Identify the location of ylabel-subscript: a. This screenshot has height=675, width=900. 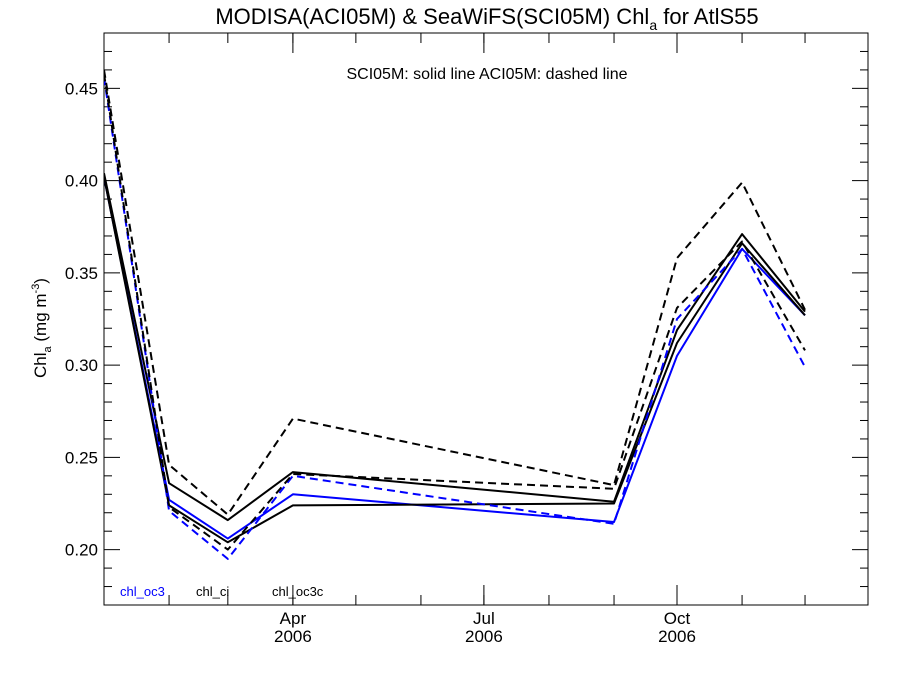
(48, 348).